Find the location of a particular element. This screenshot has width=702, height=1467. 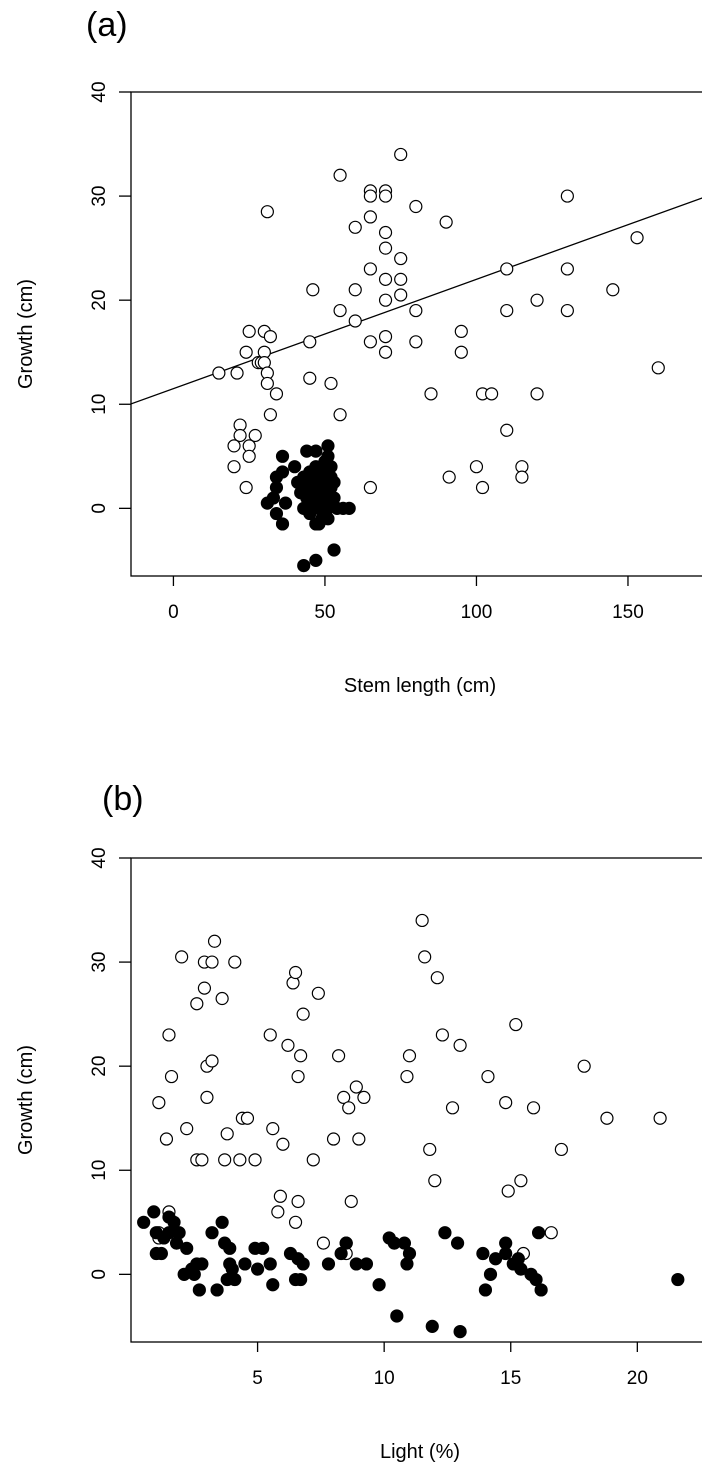

y-tick-label: 40 is located at coordinates (99, 857).